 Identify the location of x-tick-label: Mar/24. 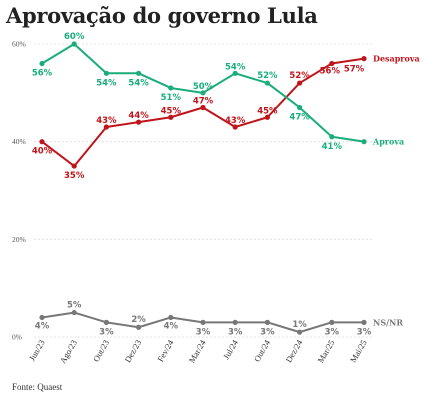
(198, 350).